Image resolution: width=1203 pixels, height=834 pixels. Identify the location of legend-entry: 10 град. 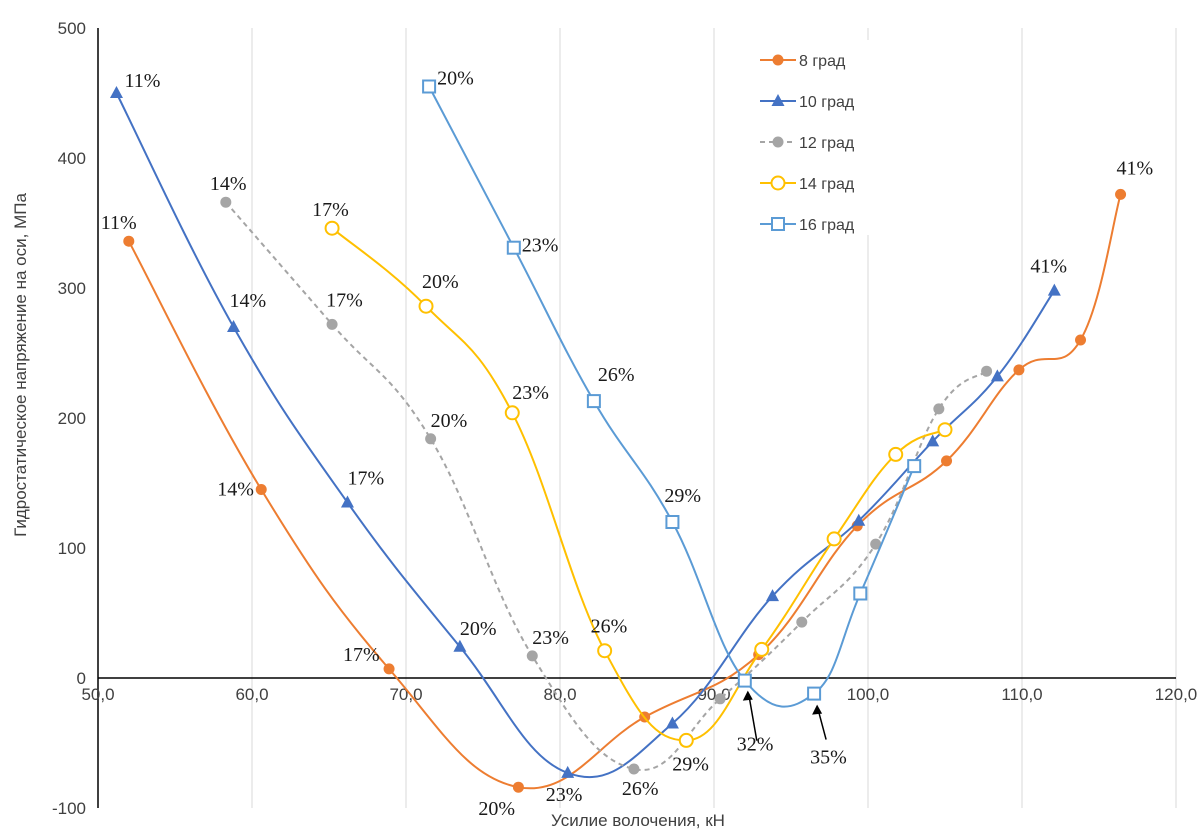
(827, 102).